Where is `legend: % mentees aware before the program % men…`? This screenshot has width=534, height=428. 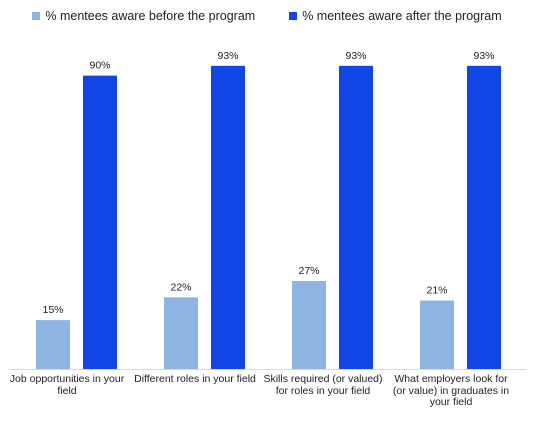 legend: % mentees aware before the program % men… is located at coordinates (267, 16).